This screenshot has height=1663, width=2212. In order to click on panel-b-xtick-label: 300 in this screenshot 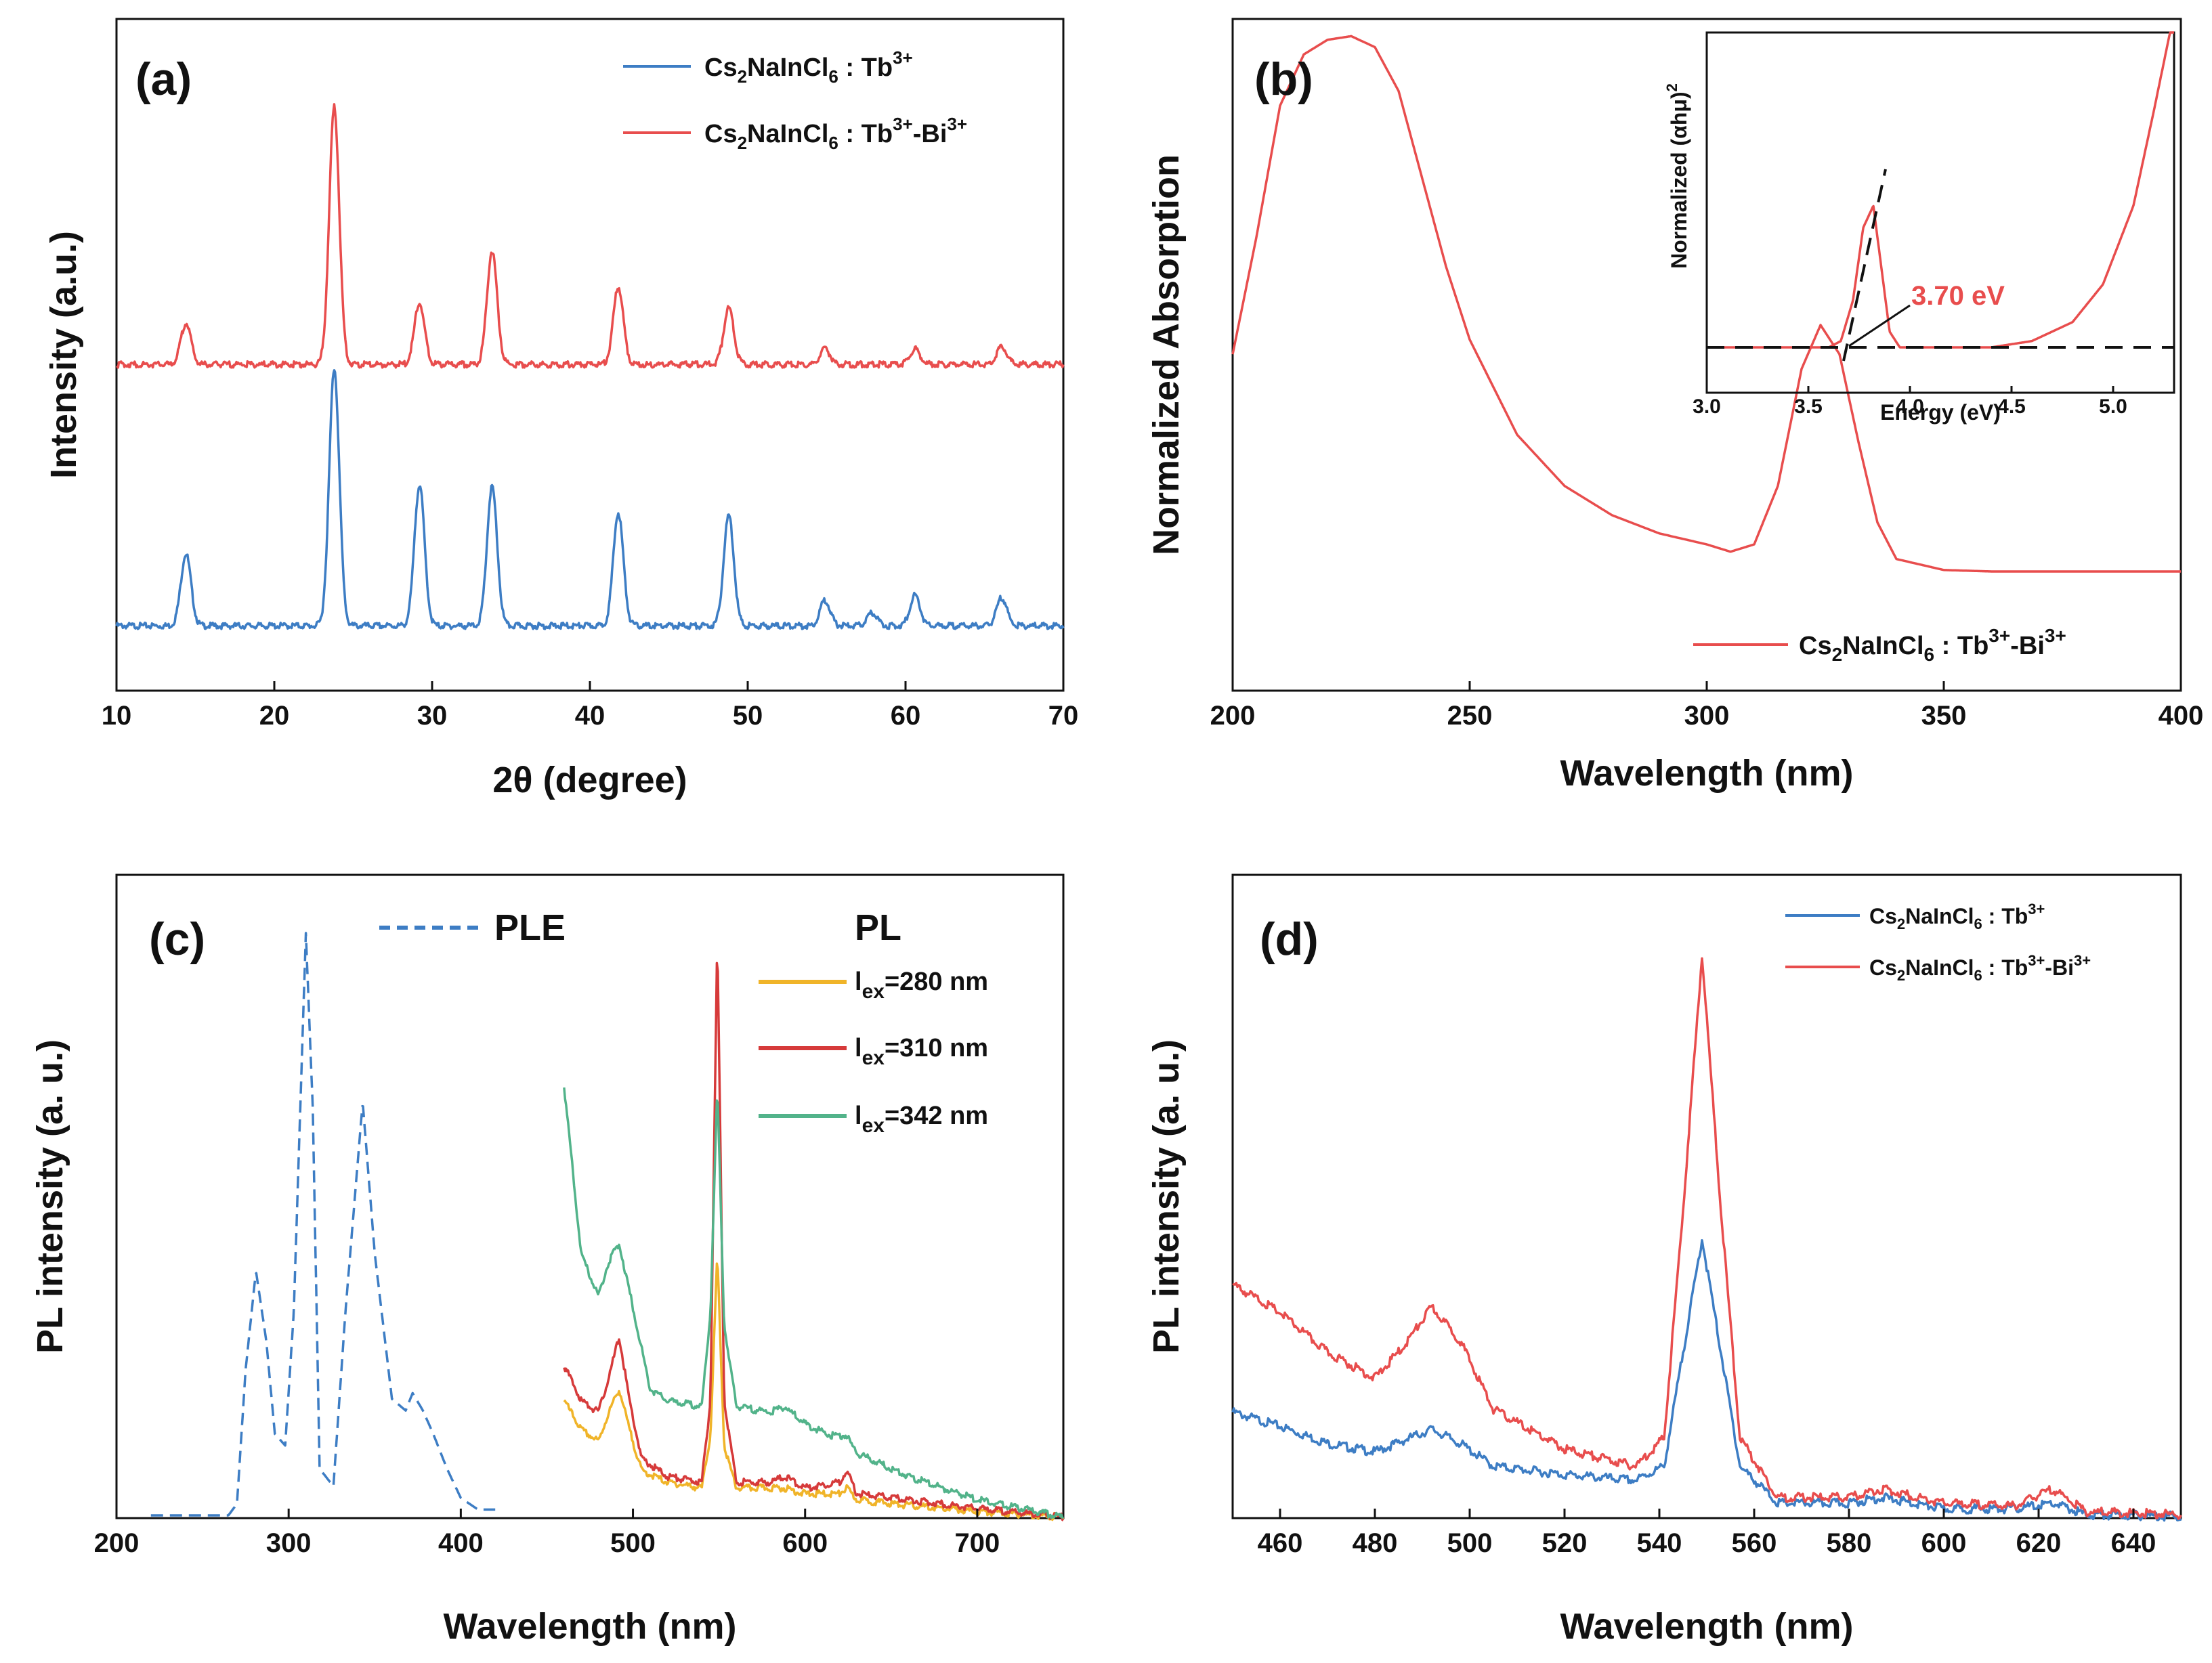, I will do `click(1707, 716)`.